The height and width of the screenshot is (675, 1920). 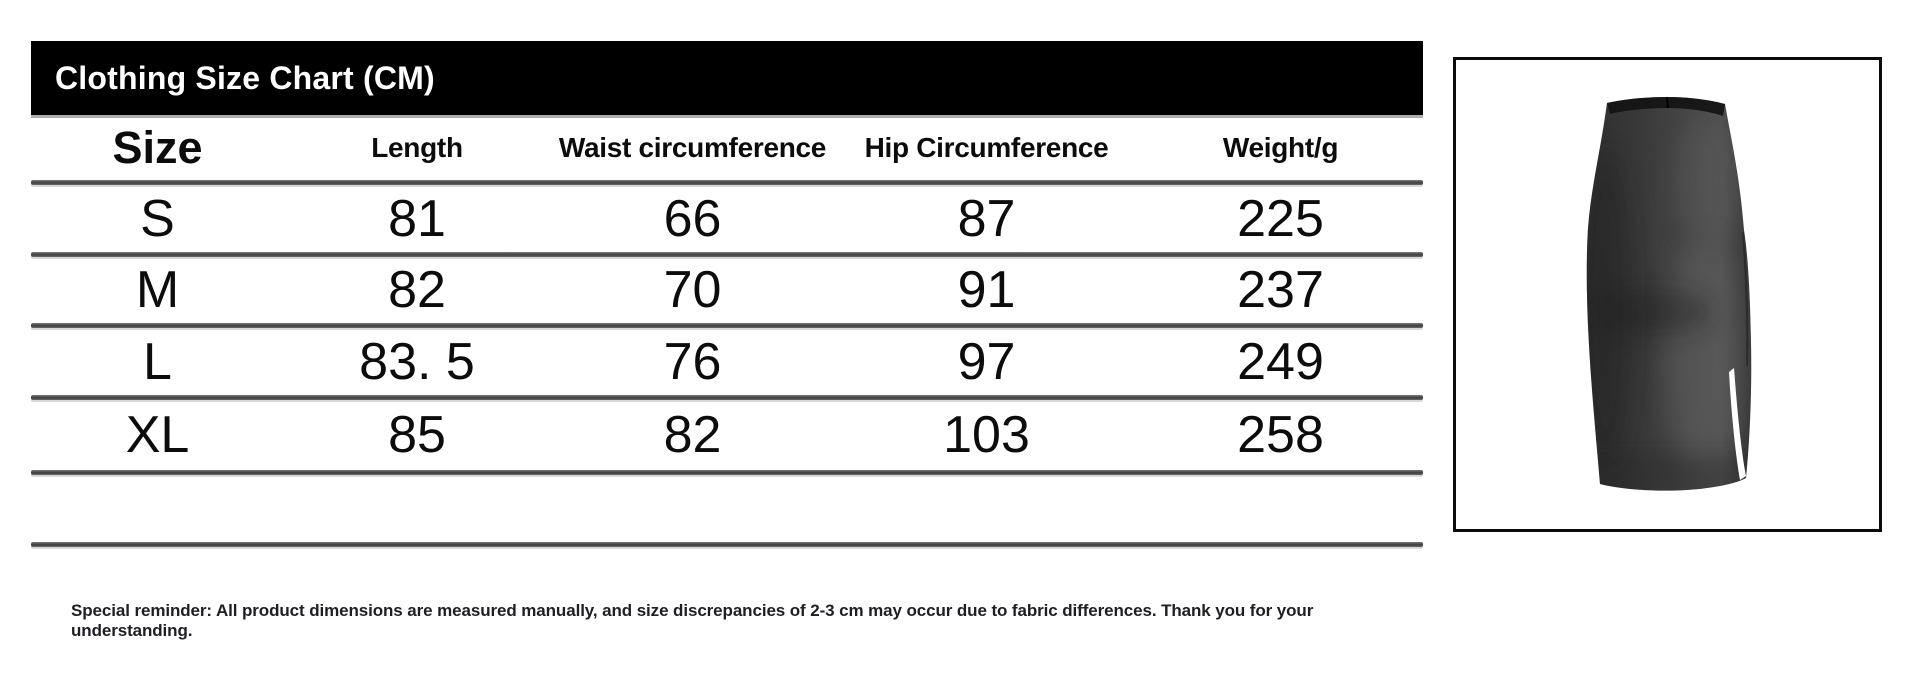 I want to click on table-row-m: M 82 70 91 237, so click(x=727, y=290).